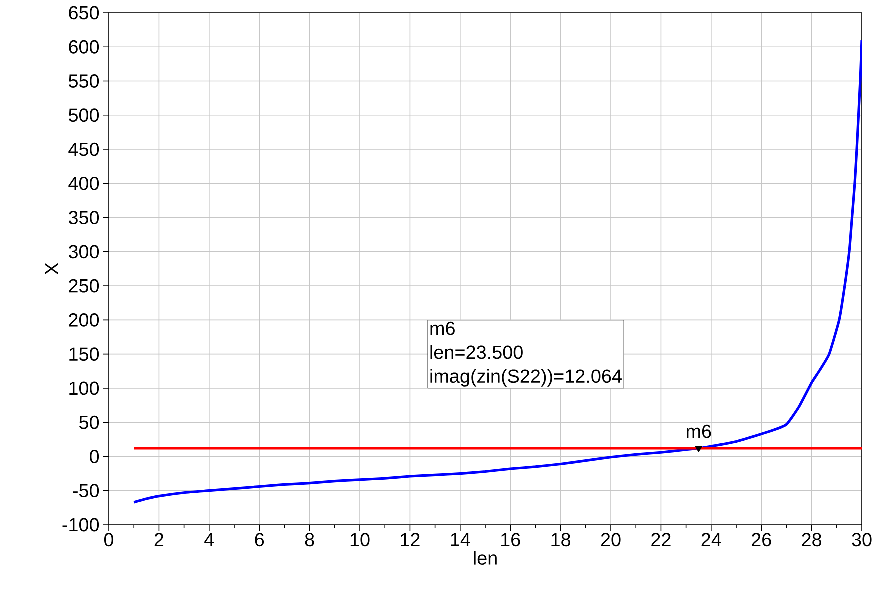 Image resolution: width=880 pixels, height=604 pixels. Describe the element at coordinates (51, 269) in the screenshot. I see `y-axis-title: X` at that location.